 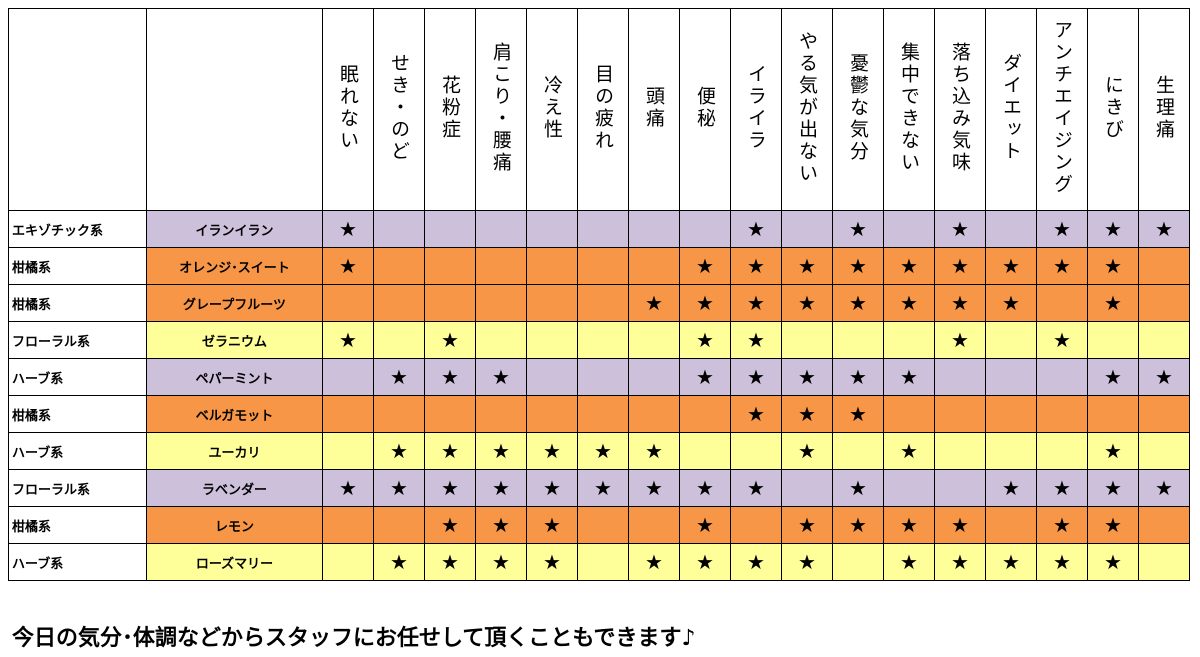 What do you see at coordinates (654, 109) in the screenshot?
I see `header-symptom: 頭痛` at bounding box center [654, 109].